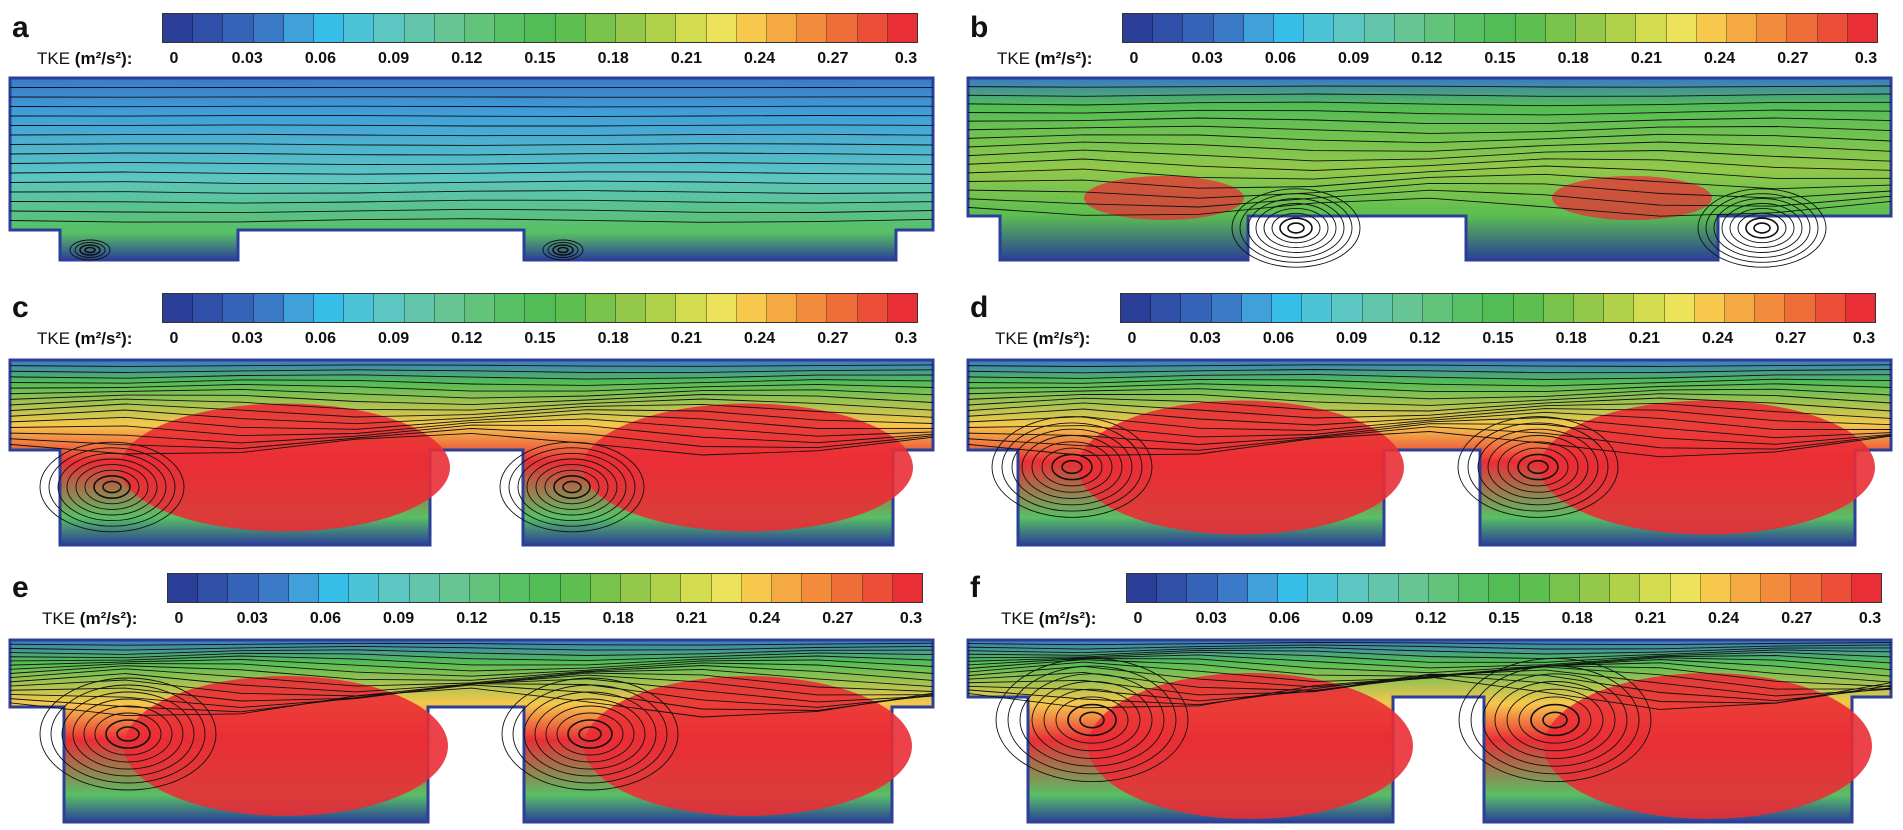 The image size is (1903, 830). Describe the element at coordinates (1425, 338) in the screenshot. I see `colorbar-tick-label: 0.12` at that location.